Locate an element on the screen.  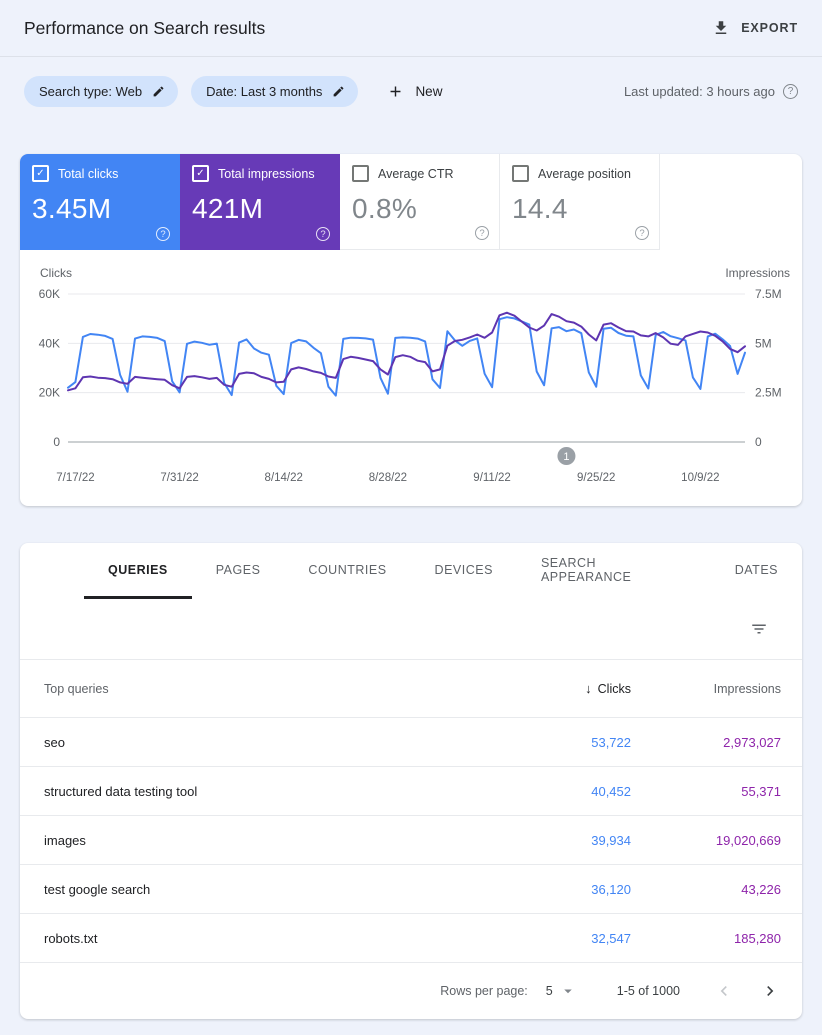
export-label: EXPORT is located at coordinates (769, 28).